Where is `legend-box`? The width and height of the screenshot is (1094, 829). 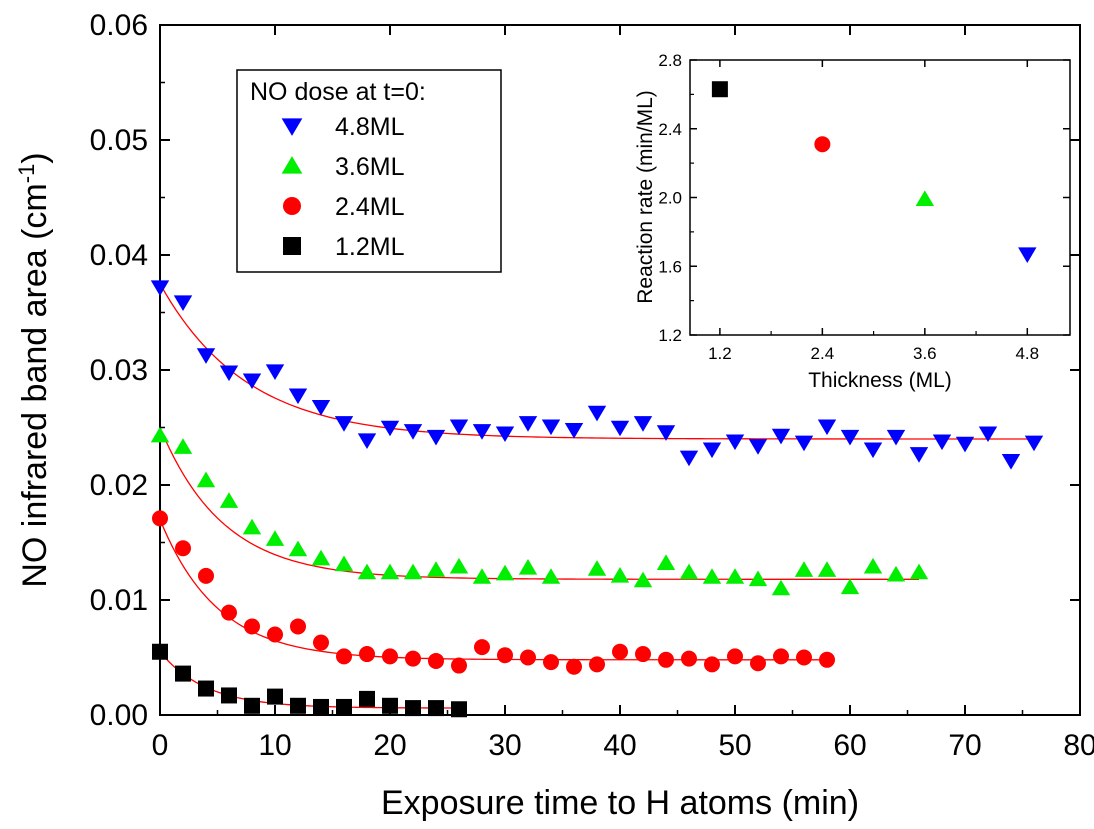
legend-box is located at coordinates (369, 171).